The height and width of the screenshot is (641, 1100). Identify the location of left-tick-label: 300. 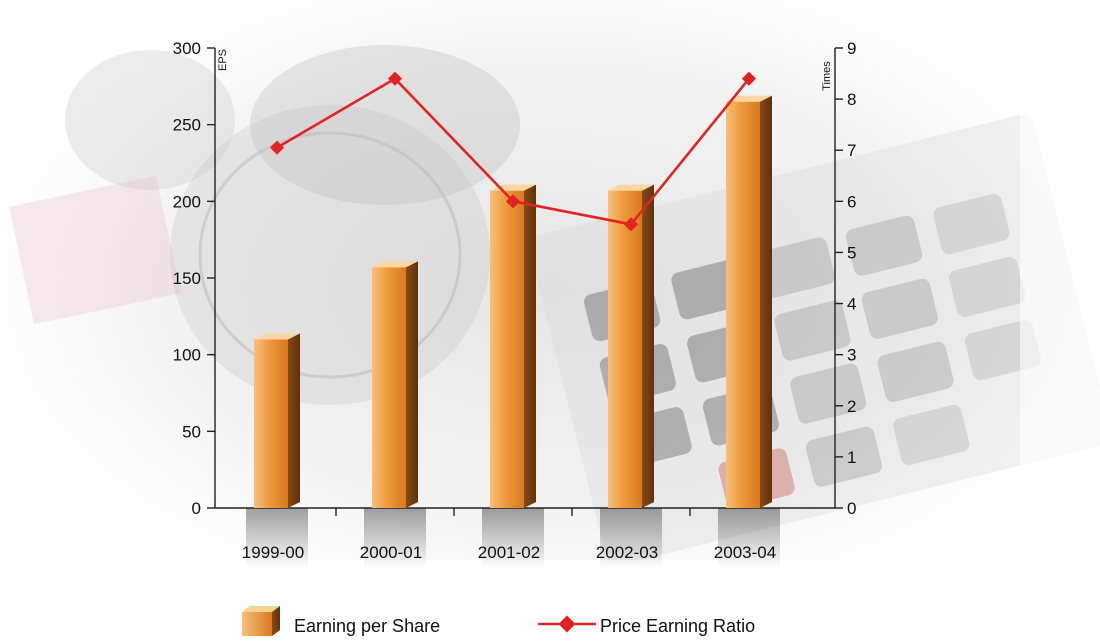
(187, 48).